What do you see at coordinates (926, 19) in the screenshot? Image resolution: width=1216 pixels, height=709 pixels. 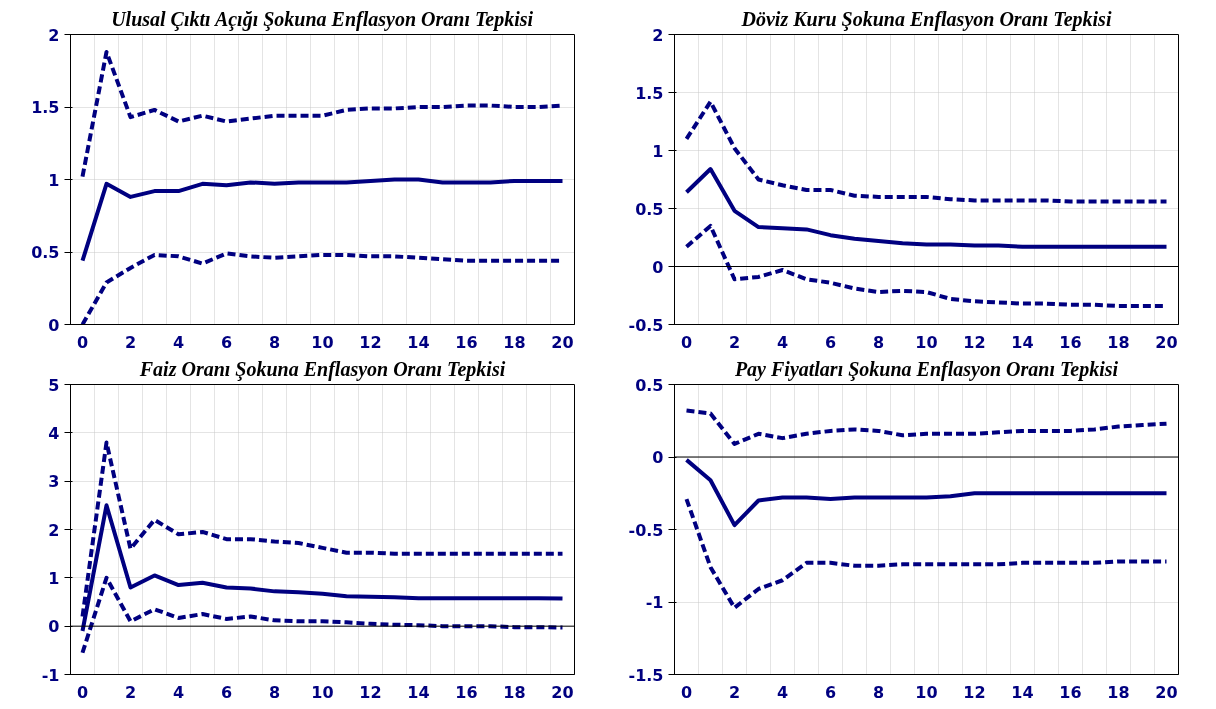 I see `chart-title: Döviz Kuru Şokuna Enflasyon Oranı Tepkisi` at bounding box center [926, 19].